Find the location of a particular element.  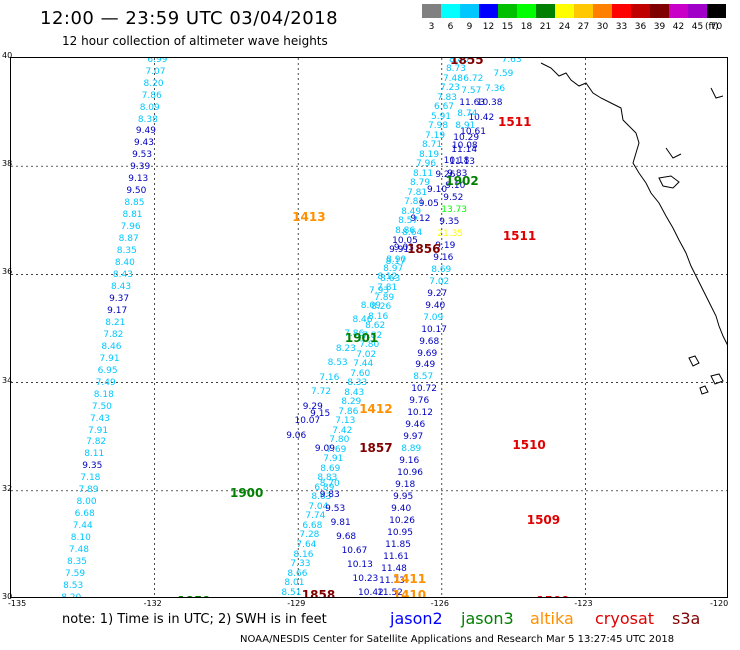

wave-height-value: 7.80 is located at coordinates (369, 345).